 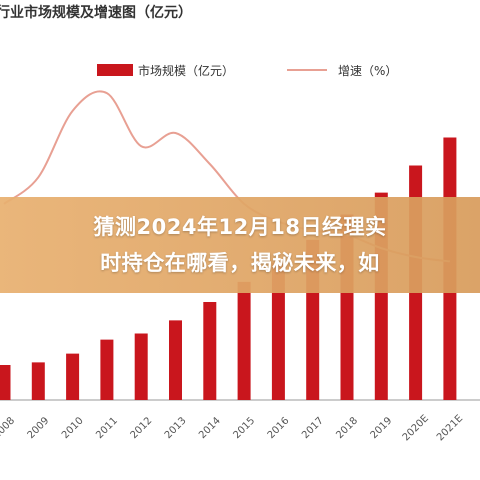 I want to click on legend: 市场规模（亿元） 增速（%）, so click(x=247, y=70).